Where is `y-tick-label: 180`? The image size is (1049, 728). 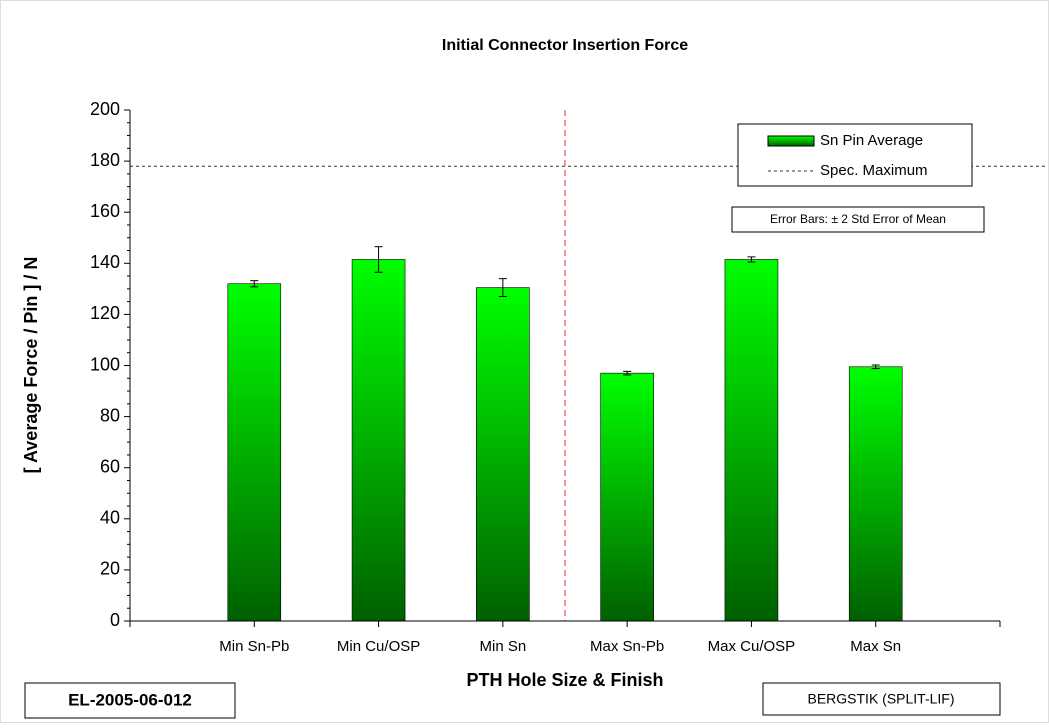 y-tick-label: 180 is located at coordinates (105, 160).